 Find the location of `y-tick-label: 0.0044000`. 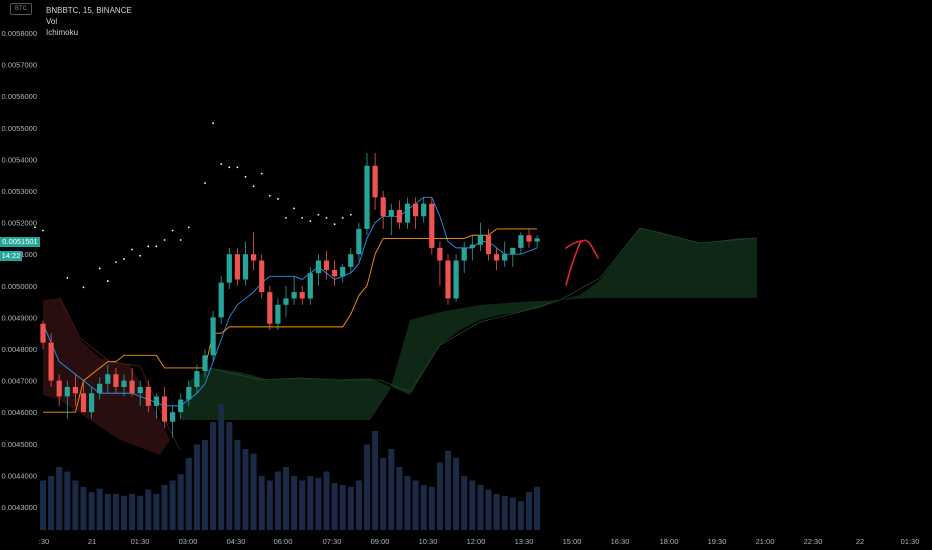

y-tick-label: 0.0044000 is located at coordinates (19, 475).